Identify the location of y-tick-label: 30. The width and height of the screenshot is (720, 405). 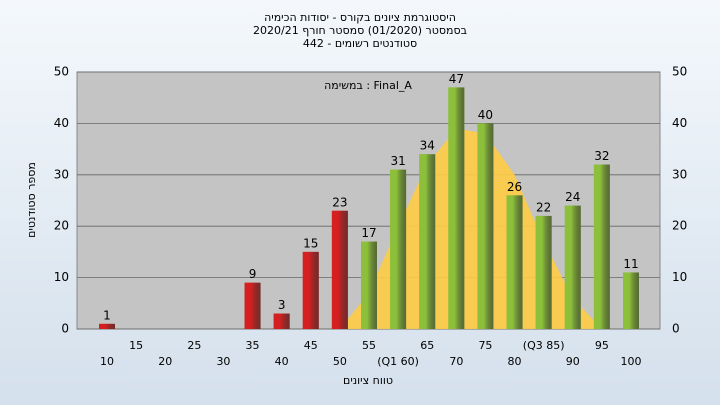
(61, 174).